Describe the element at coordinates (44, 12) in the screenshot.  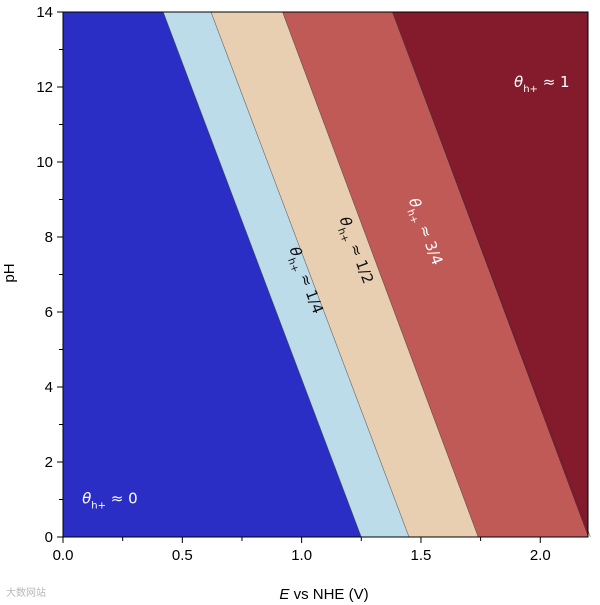
I see `y-tick-label: 14` at that location.